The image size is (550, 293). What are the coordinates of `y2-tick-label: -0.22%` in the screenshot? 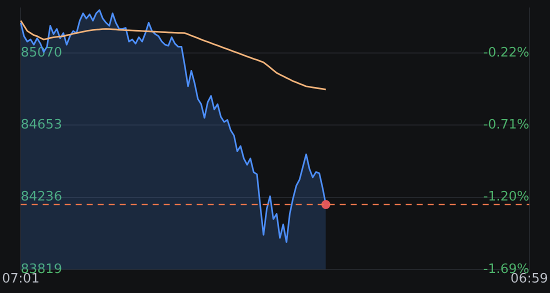 It's located at (506, 52).